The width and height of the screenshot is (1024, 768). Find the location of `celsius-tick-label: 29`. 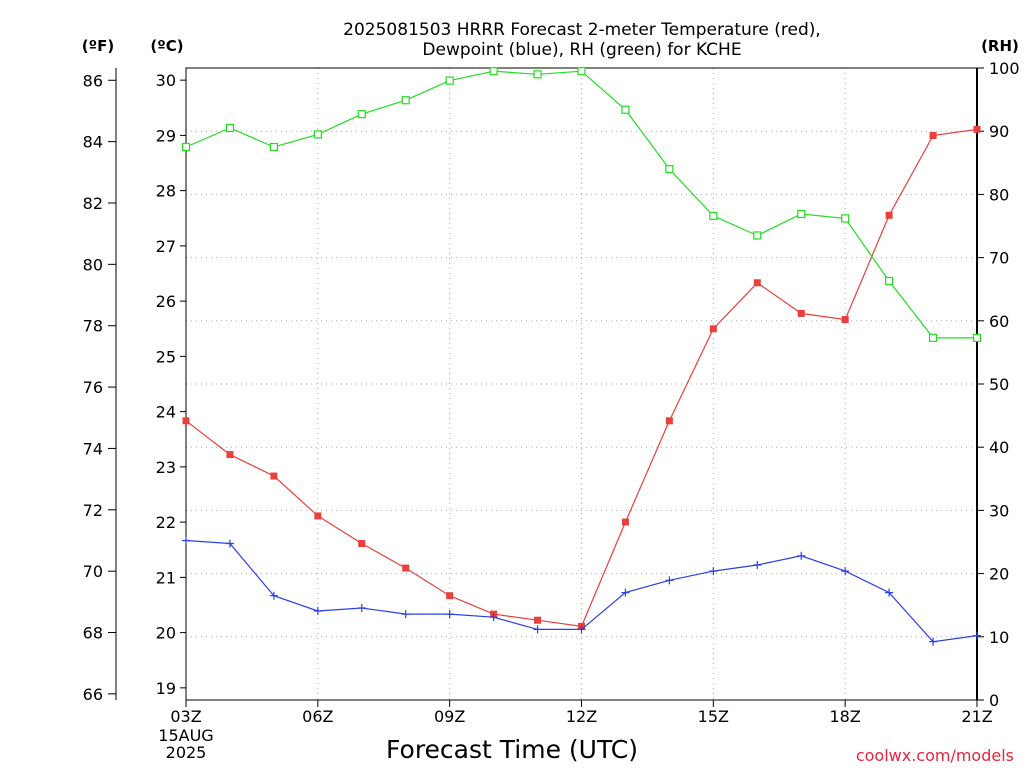

celsius-tick-label: 29 is located at coordinates (166, 135).